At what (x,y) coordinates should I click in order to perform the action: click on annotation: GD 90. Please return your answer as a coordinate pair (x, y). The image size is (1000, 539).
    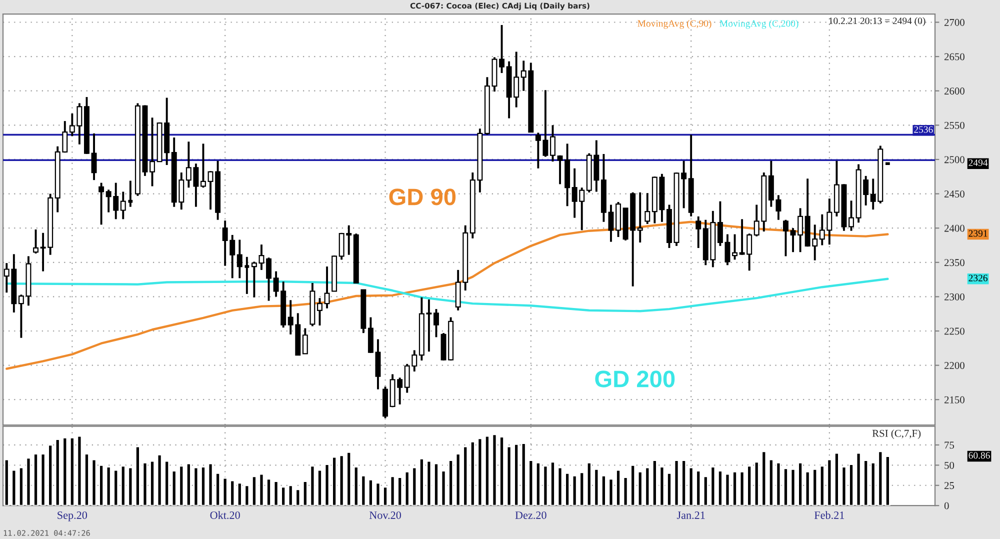
    Looking at the image, I should click on (422, 197).